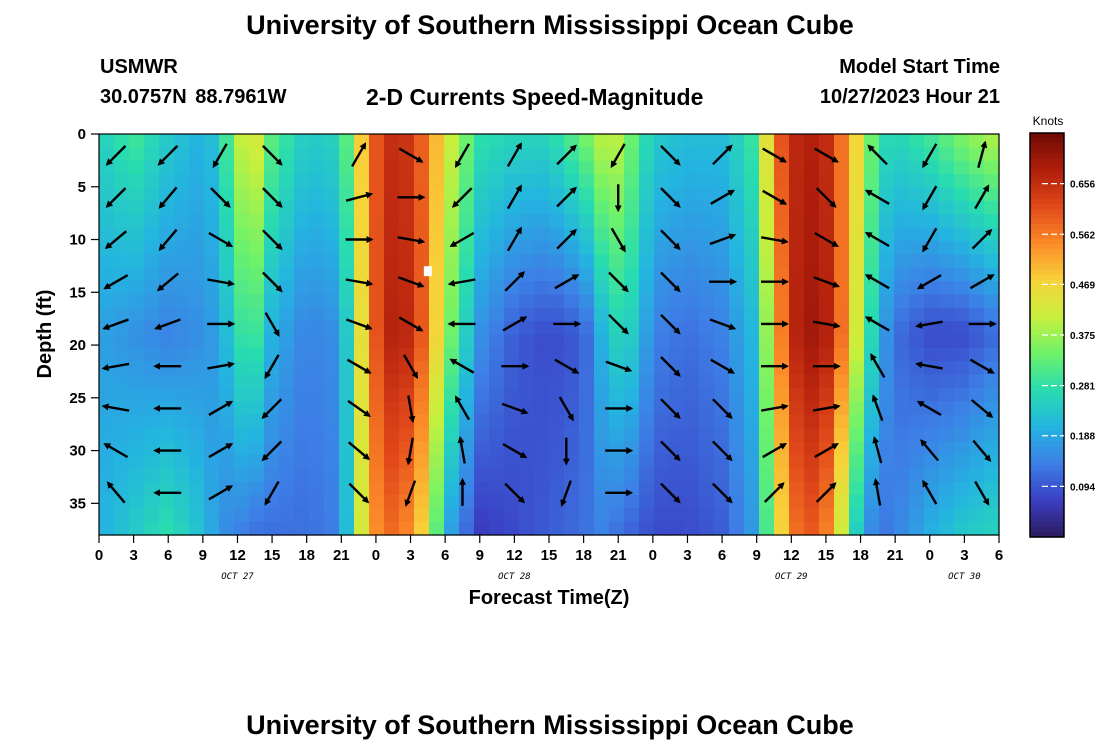 The height and width of the screenshot is (750, 1100). What do you see at coordinates (964, 577) in the screenshot?
I see `date-label: OCT 30` at bounding box center [964, 577].